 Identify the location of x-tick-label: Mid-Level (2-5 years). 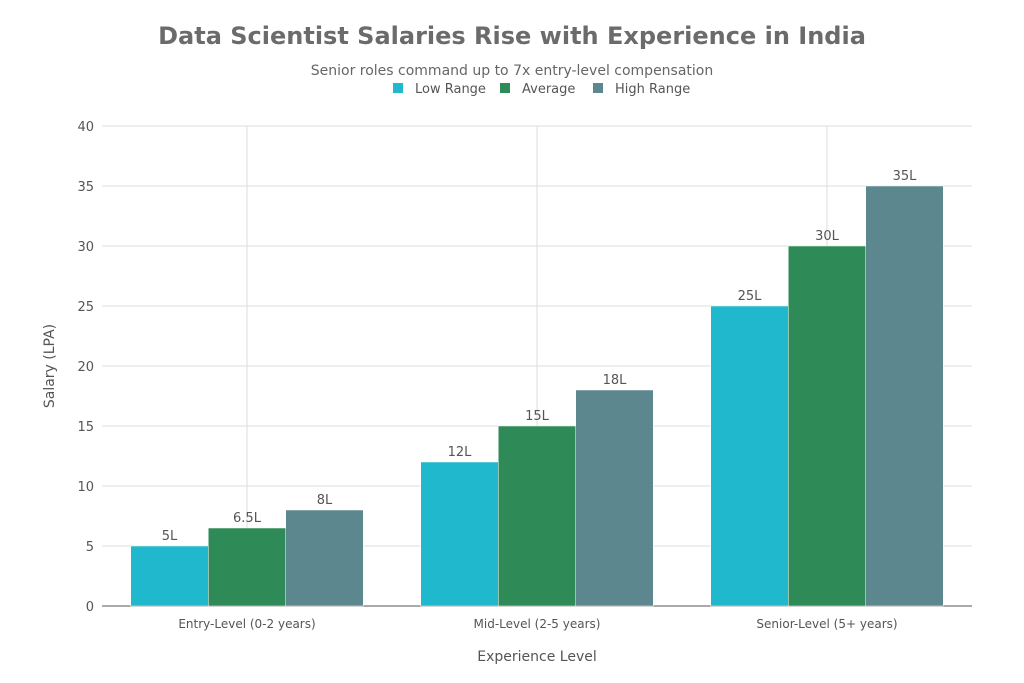
(537, 624).